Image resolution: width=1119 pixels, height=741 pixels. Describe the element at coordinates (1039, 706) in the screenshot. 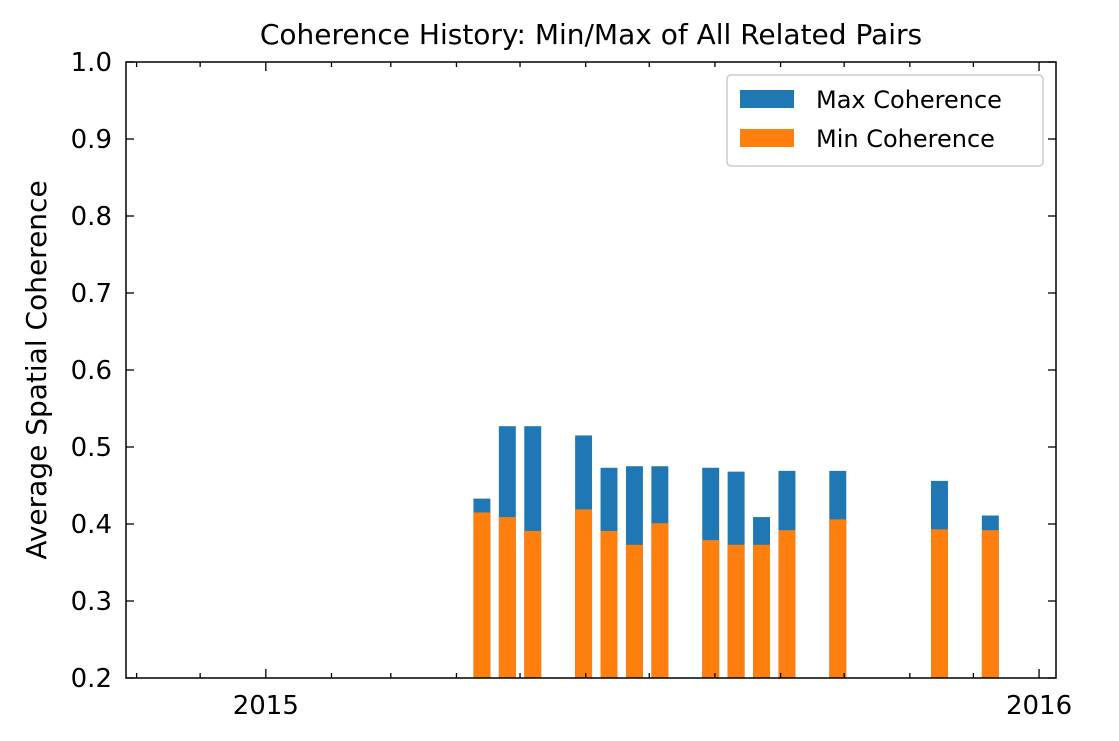

I see `x-tick-label: 2016` at that location.